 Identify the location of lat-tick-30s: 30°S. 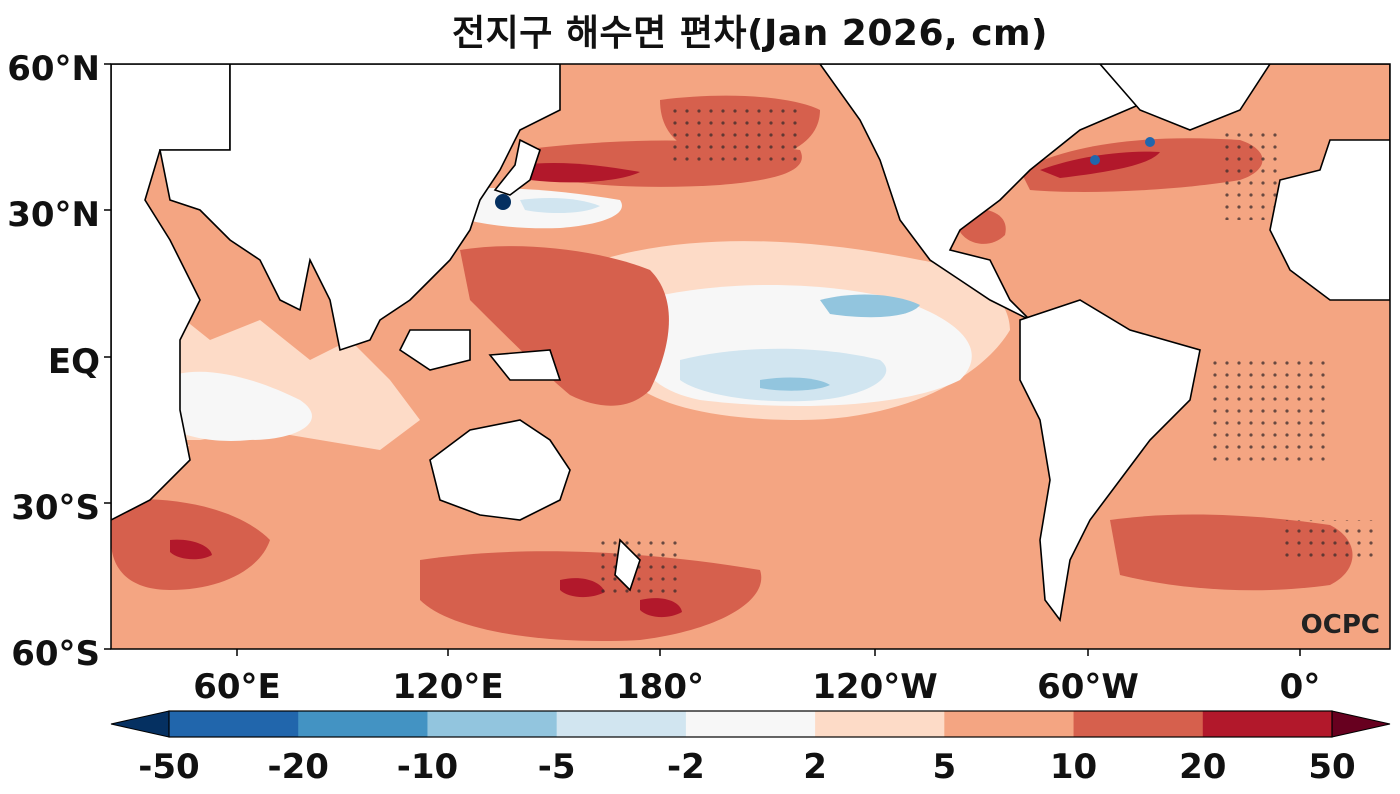
(55, 508).